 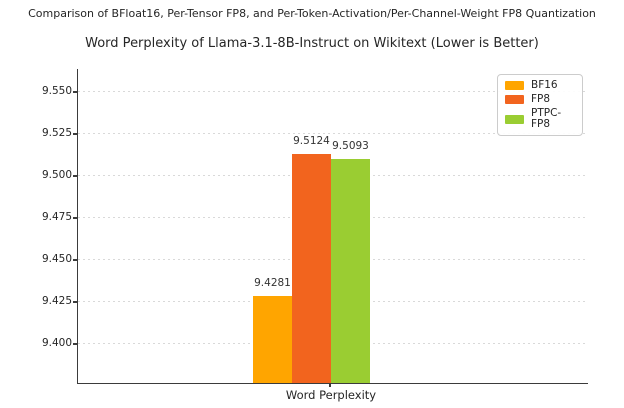 I want to click on y-tick-label: 9.425, so click(x=56, y=301).